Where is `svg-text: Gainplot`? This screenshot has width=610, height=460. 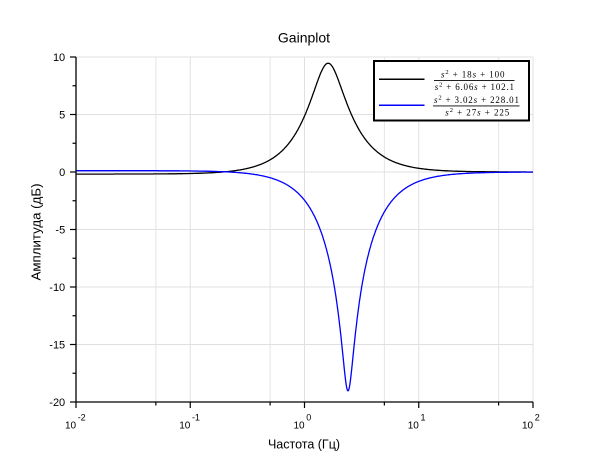
svg-text: Gainplot is located at coordinates (304, 38).